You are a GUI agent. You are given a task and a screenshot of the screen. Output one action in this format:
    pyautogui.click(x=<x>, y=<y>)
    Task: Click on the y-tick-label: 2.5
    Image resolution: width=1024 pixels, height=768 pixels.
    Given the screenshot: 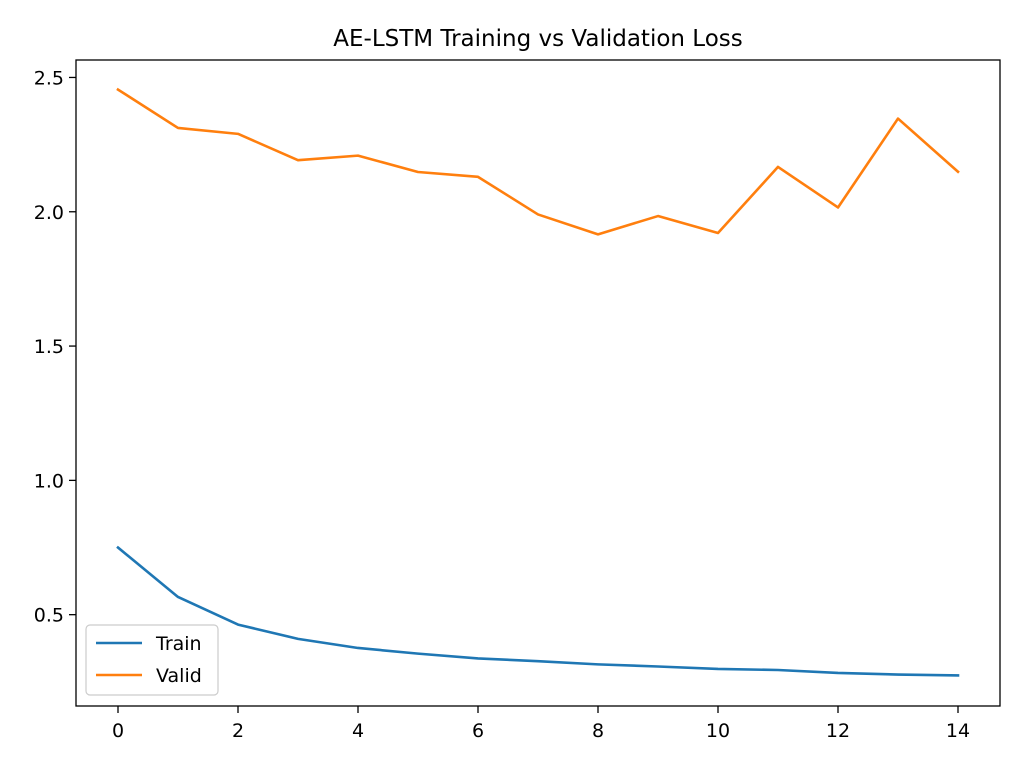 What is the action you would take?
    pyautogui.click(x=49, y=78)
    